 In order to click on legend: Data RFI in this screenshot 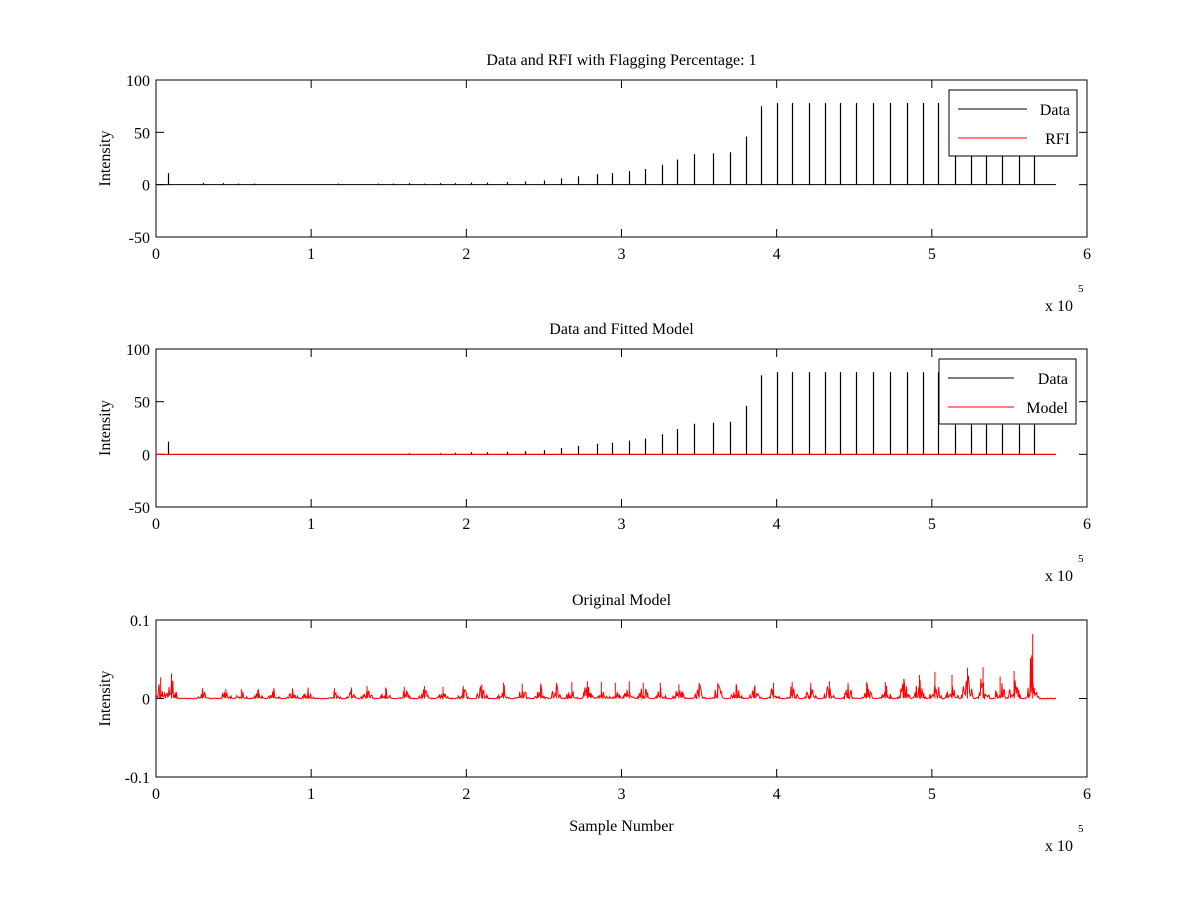, I will do `click(1013, 123)`.